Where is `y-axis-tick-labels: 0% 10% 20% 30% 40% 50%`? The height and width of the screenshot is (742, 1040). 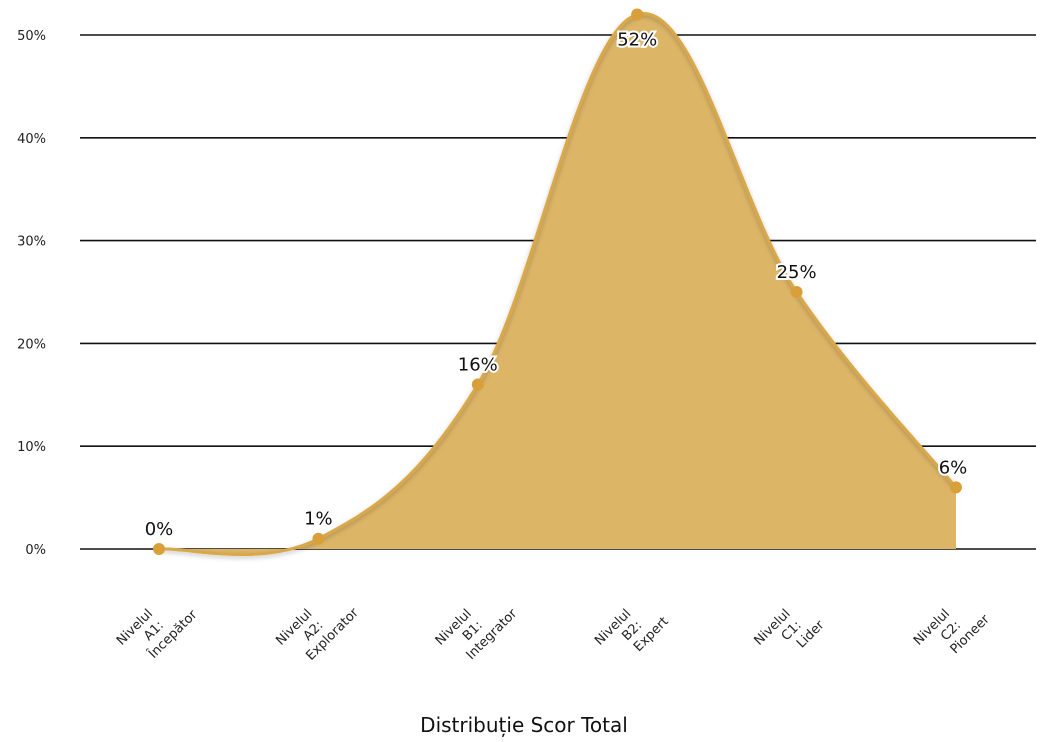
y-axis-tick-labels: 0% 10% 20% 30% 40% 50% is located at coordinates (31, 293).